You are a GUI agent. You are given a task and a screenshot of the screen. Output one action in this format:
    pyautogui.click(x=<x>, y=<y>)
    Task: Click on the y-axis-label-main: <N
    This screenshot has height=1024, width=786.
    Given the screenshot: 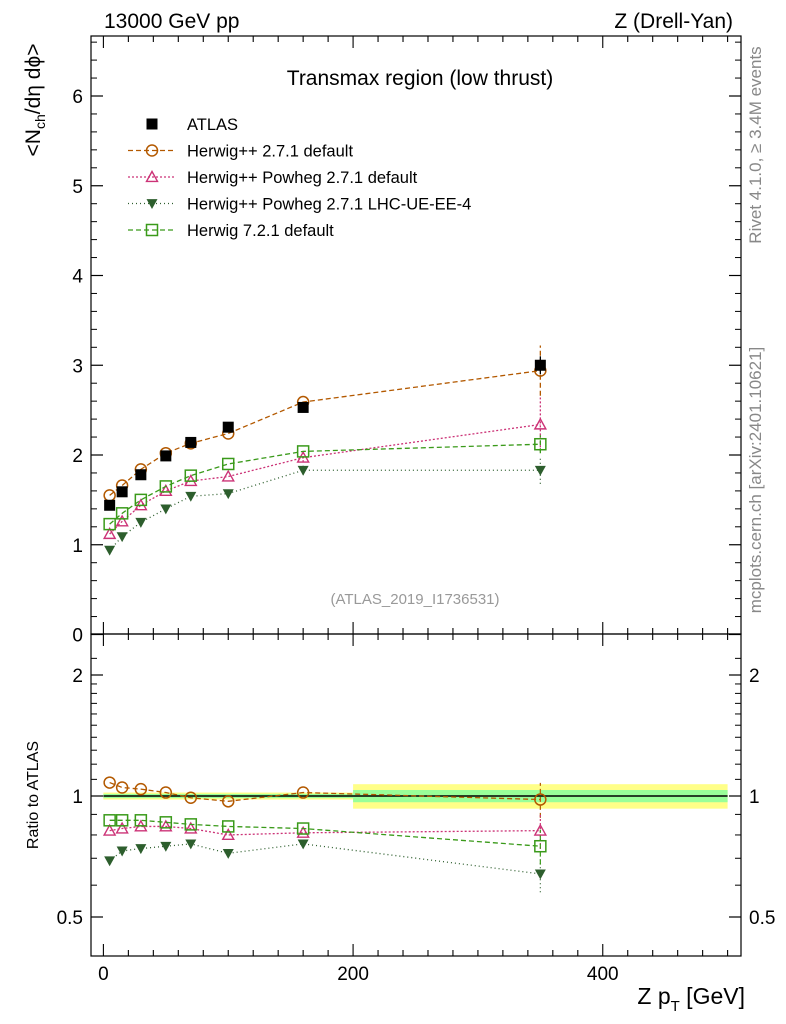 What is the action you would take?
    pyautogui.click(x=33, y=142)
    